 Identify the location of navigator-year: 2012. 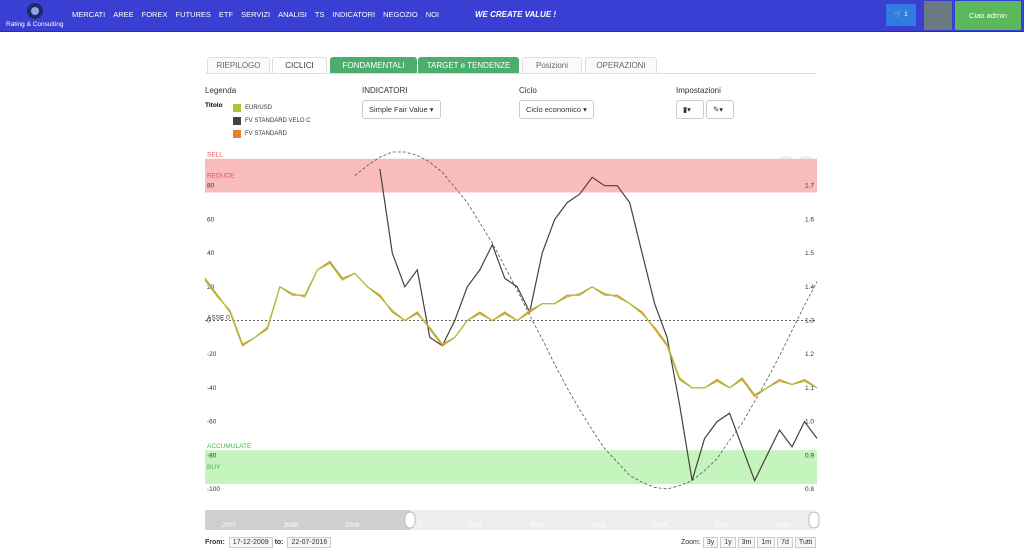
(537, 525).